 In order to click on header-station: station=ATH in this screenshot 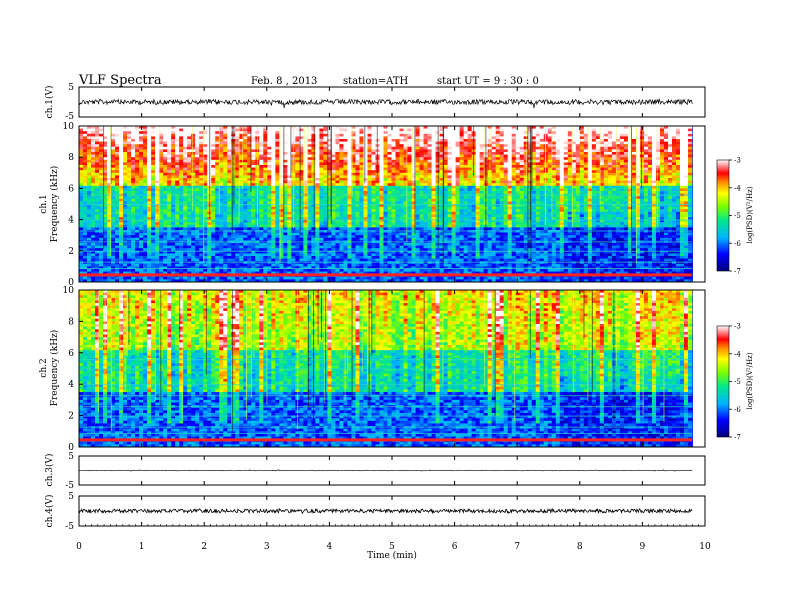, I will do `click(376, 81)`.